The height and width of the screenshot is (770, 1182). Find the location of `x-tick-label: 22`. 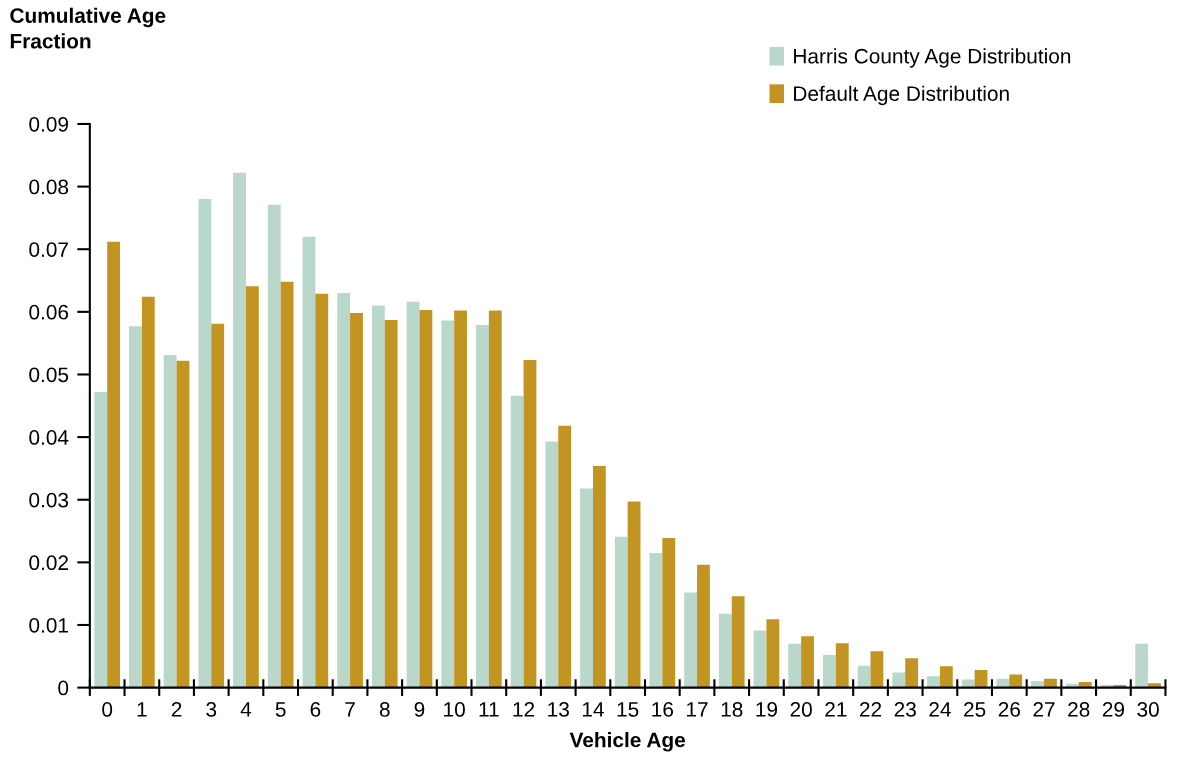

x-tick-label: 22 is located at coordinates (870, 709).